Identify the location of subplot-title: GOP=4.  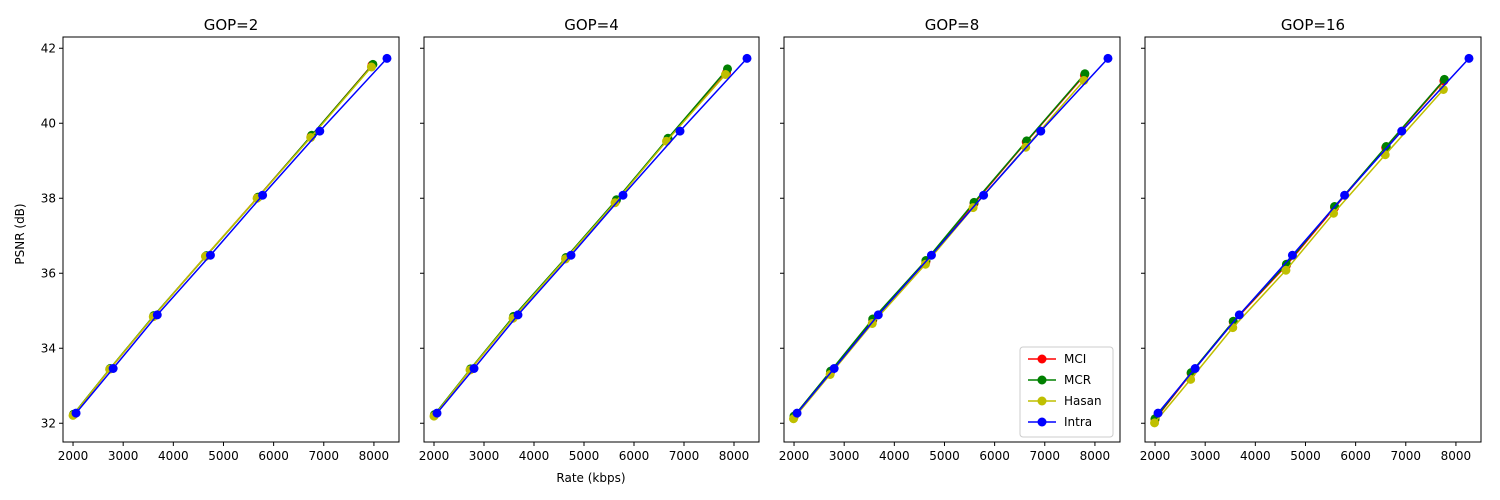
(591, 25).